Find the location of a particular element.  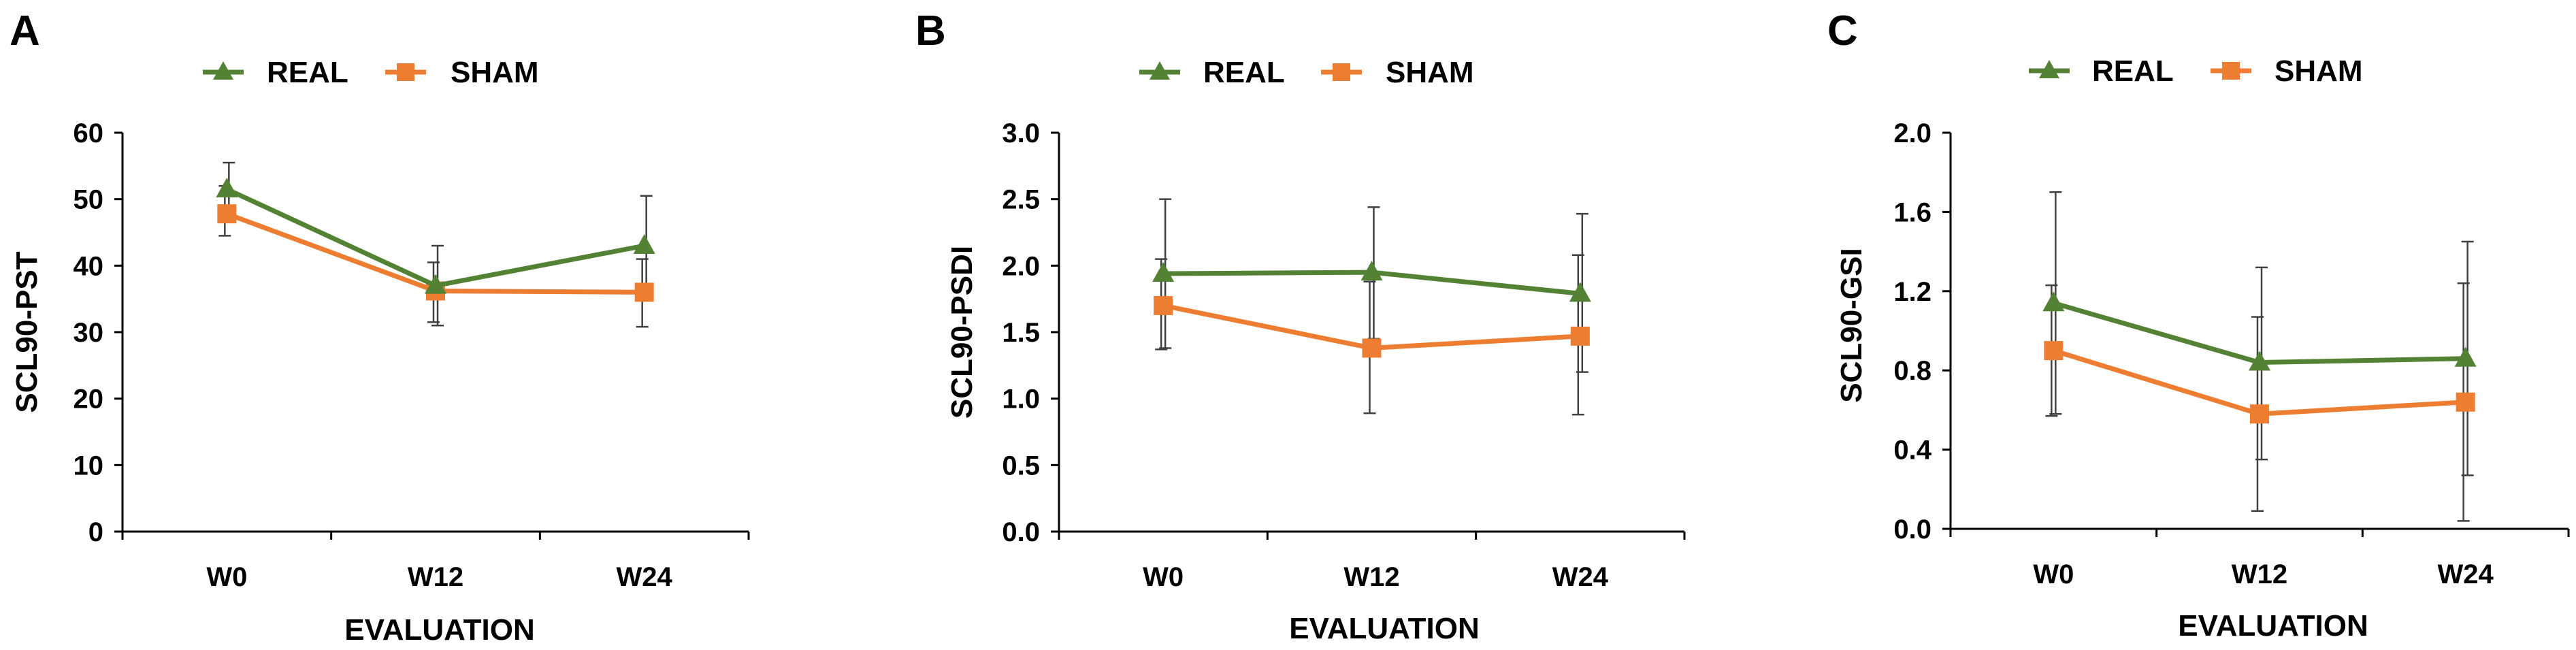

panel-a-y-tick-label: 40 is located at coordinates (89, 266).